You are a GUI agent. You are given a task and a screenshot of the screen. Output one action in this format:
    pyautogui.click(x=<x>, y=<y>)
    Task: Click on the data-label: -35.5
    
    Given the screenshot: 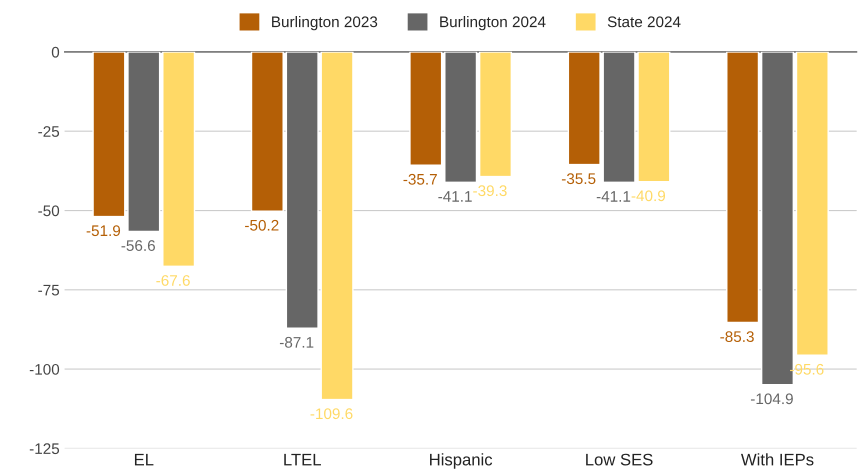 What is the action you would take?
    pyautogui.click(x=579, y=178)
    